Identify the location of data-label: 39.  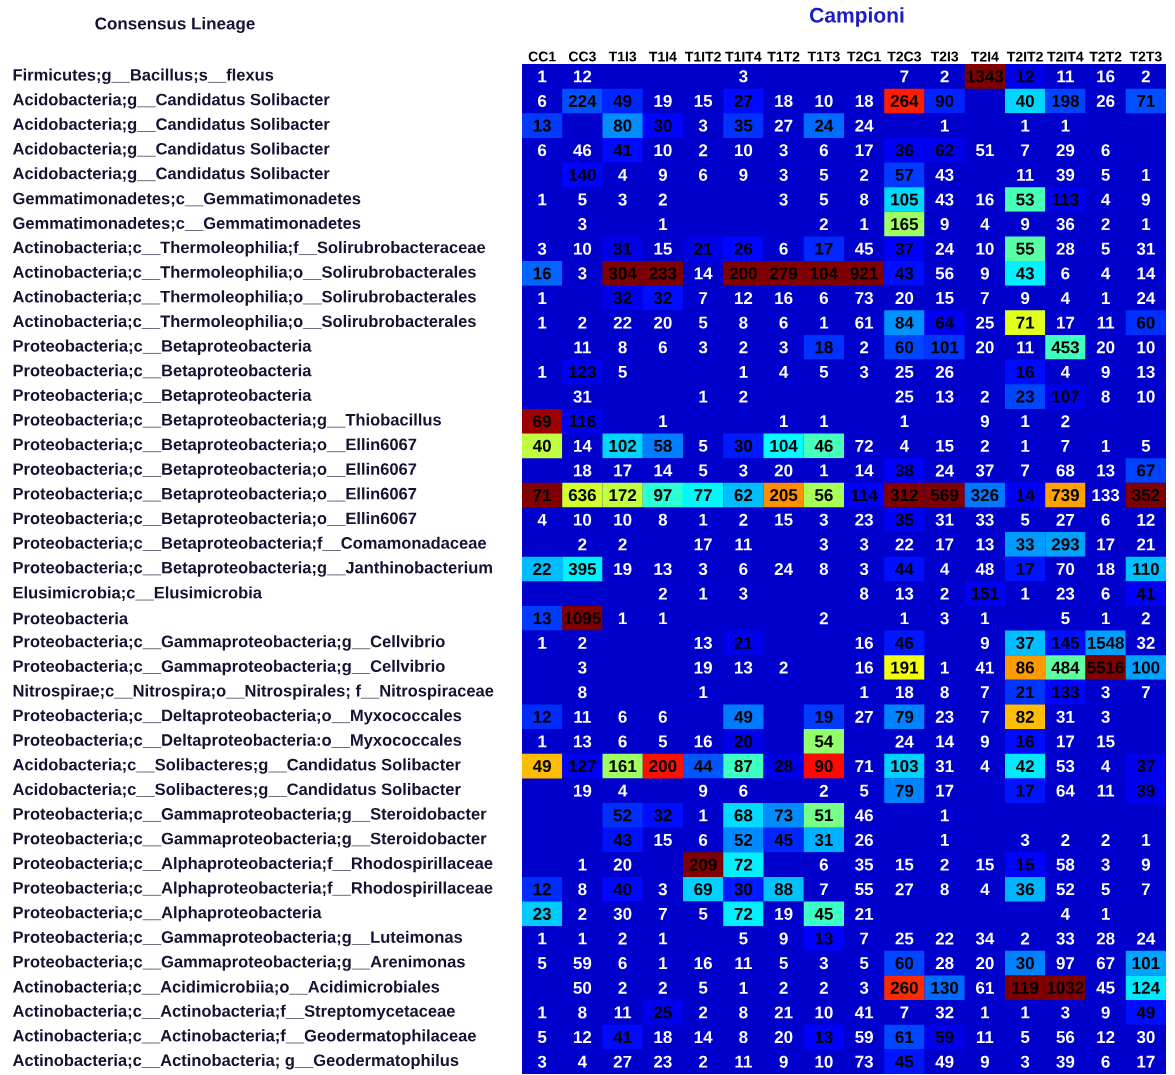
(1065, 1061).